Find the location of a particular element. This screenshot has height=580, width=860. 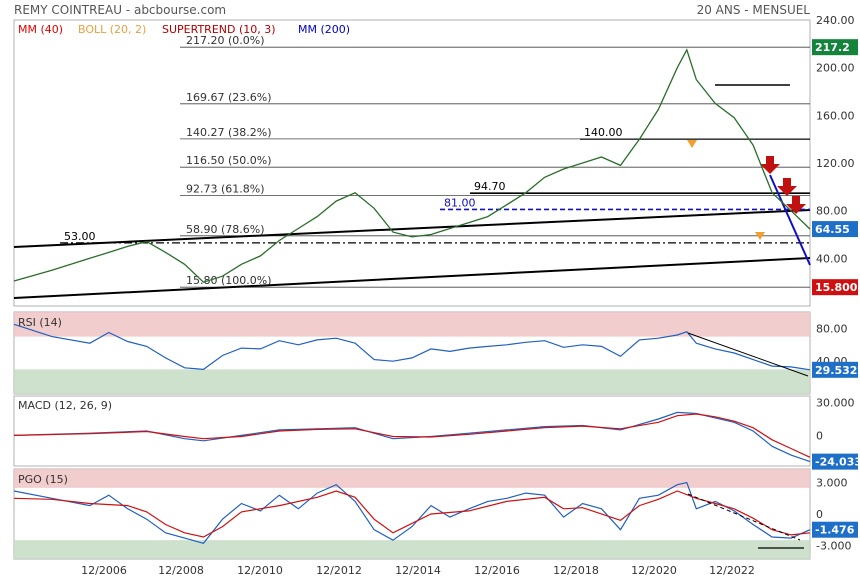

y-tick-label: 200.00 is located at coordinates (835, 68).